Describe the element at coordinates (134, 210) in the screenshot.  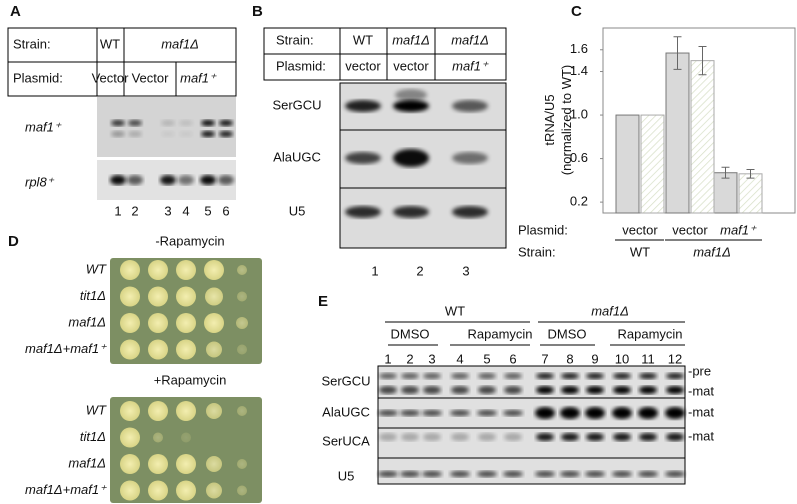
I see `label: 2` at that location.